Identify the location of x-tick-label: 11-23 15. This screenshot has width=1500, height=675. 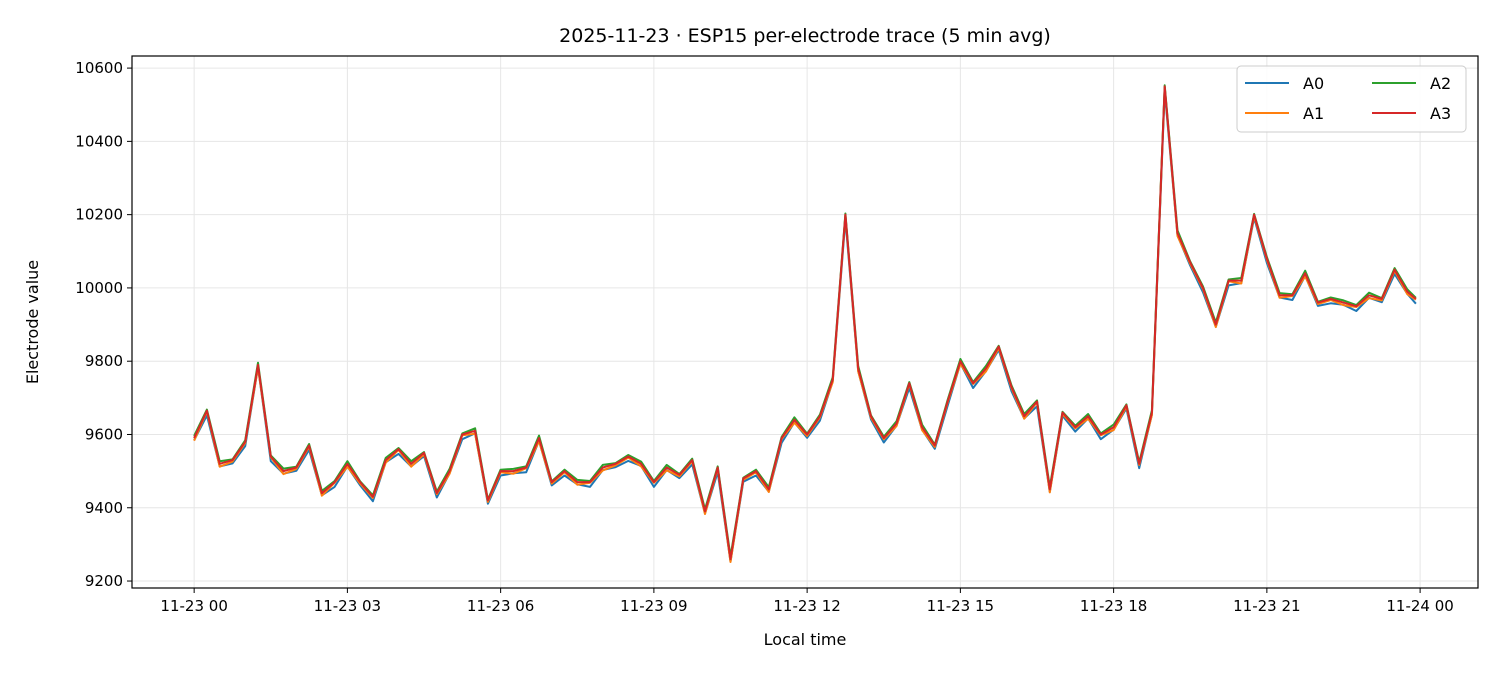
(960, 606).